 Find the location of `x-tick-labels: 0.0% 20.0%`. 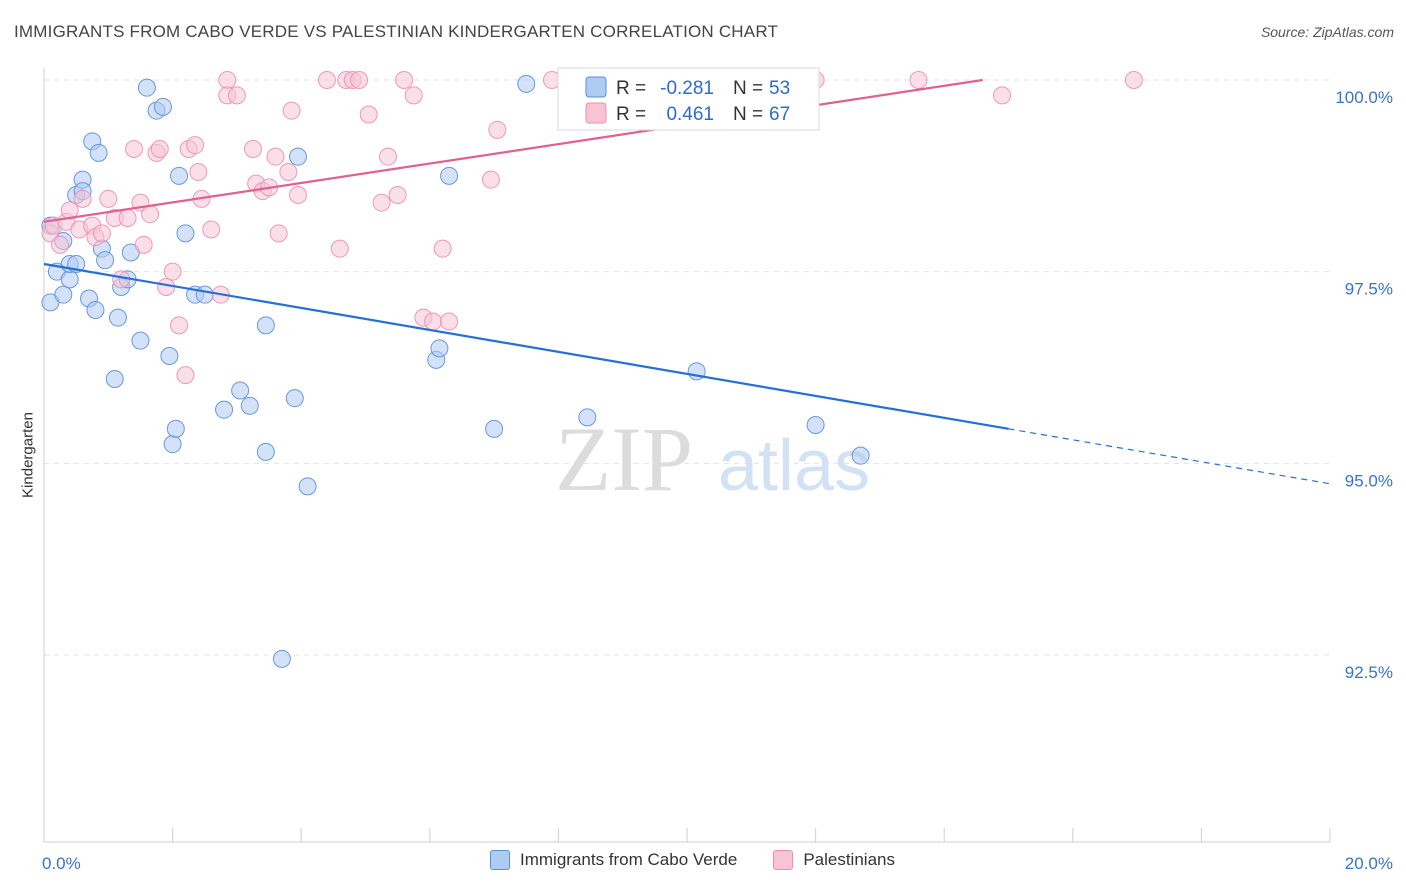

x-tick-labels: 0.0% 20.0% is located at coordinates (717, 863).